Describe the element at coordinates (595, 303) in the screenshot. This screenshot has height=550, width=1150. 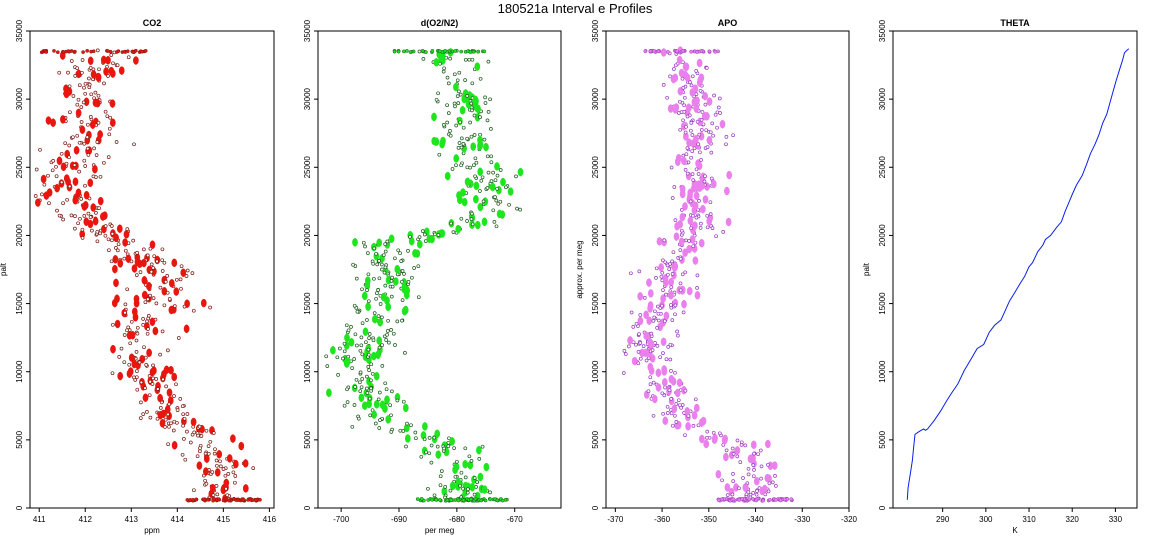
I see `y-tick-label: 15000` at that location.